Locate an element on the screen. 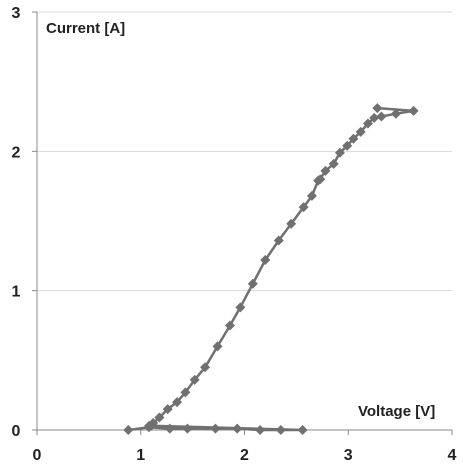  x-tick-label-3: 3 is located at coordinates (348, 455).